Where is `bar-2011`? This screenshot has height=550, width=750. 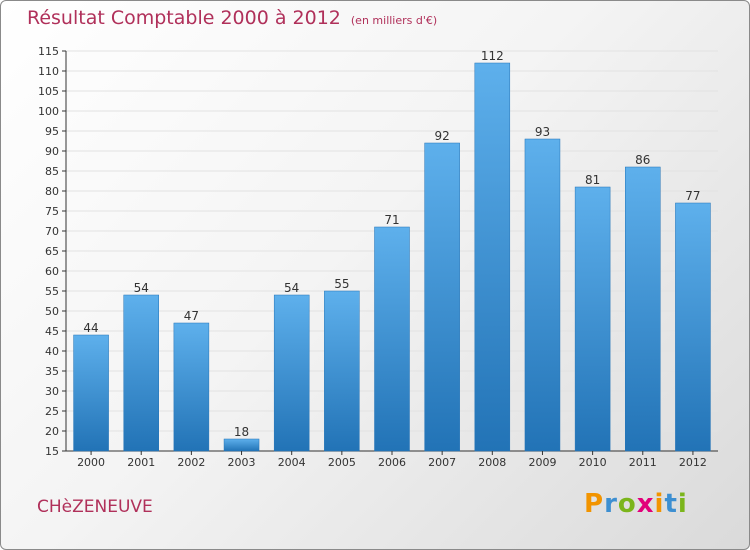 bar-2011 is located at coordinates (643, 309).